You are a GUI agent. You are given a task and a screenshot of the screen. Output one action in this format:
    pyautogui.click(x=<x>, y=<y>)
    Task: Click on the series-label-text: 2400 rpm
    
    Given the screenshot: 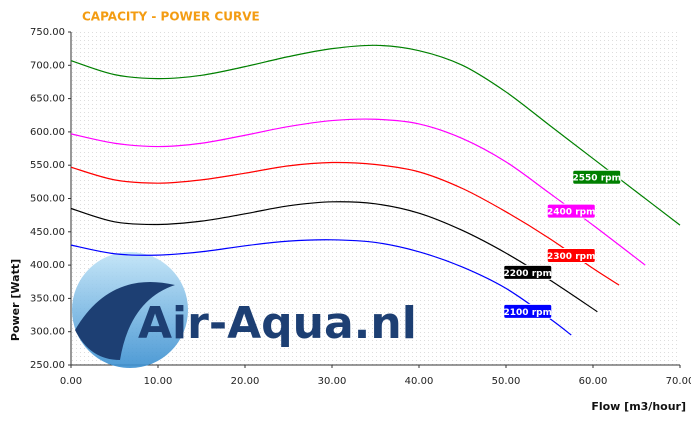 What is the action you would take?
    pyautogui.click(x=571, y=213)
    